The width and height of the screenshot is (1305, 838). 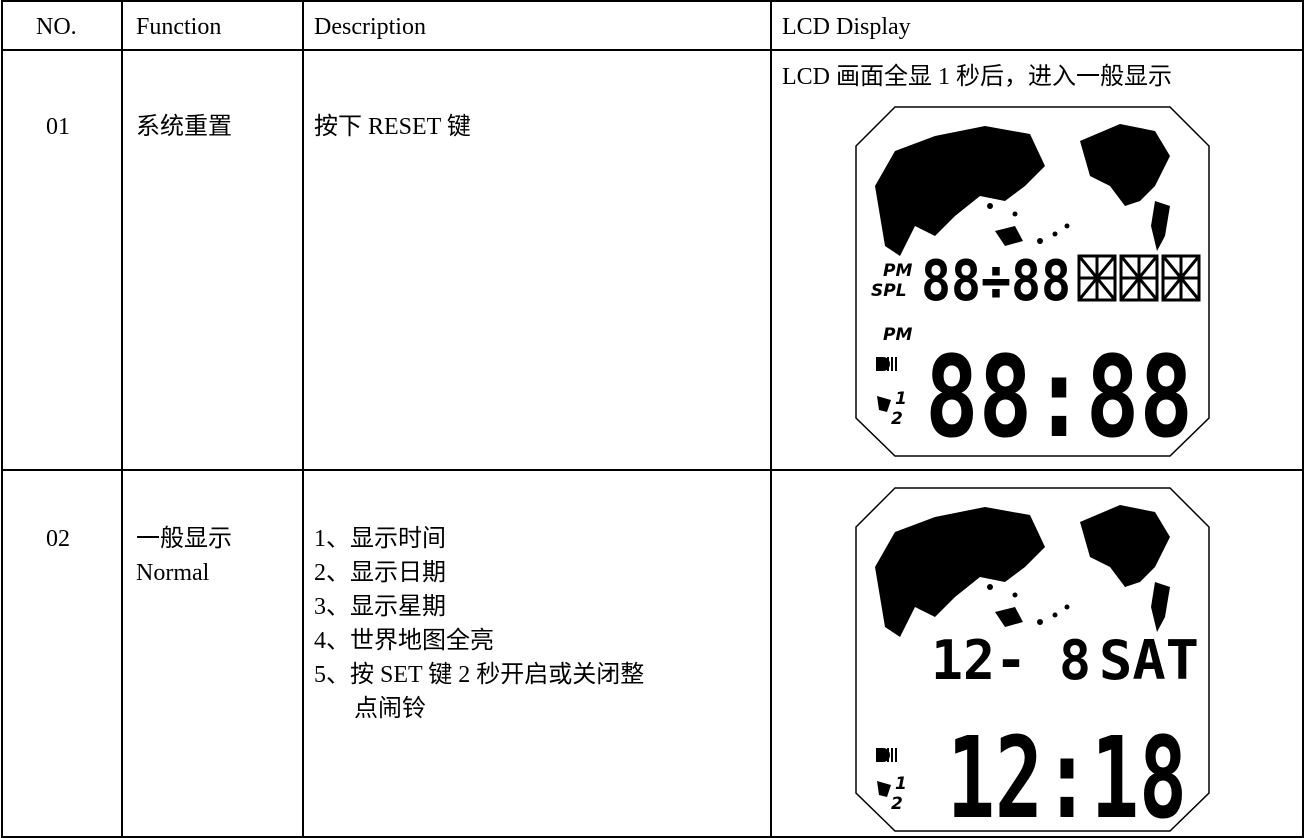 What do you see at coordinates (889, 291) in the screenshot?
I see `spl-indicator: SPL` at bounding box center [889, 291].